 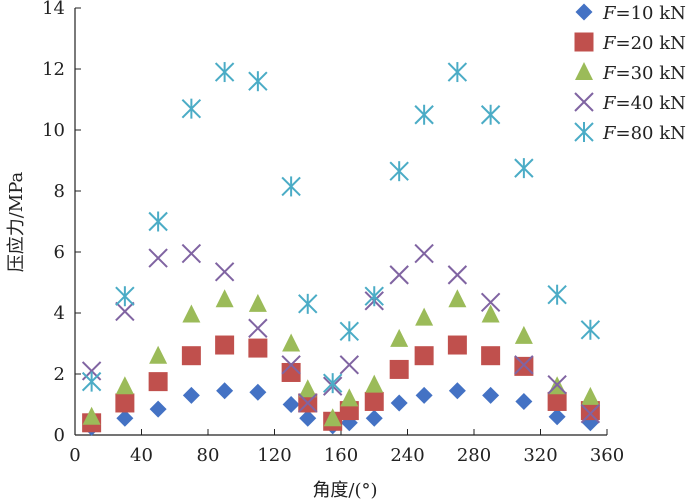 I want to click on y-tick-label: 2, so click(x=59, y=374).